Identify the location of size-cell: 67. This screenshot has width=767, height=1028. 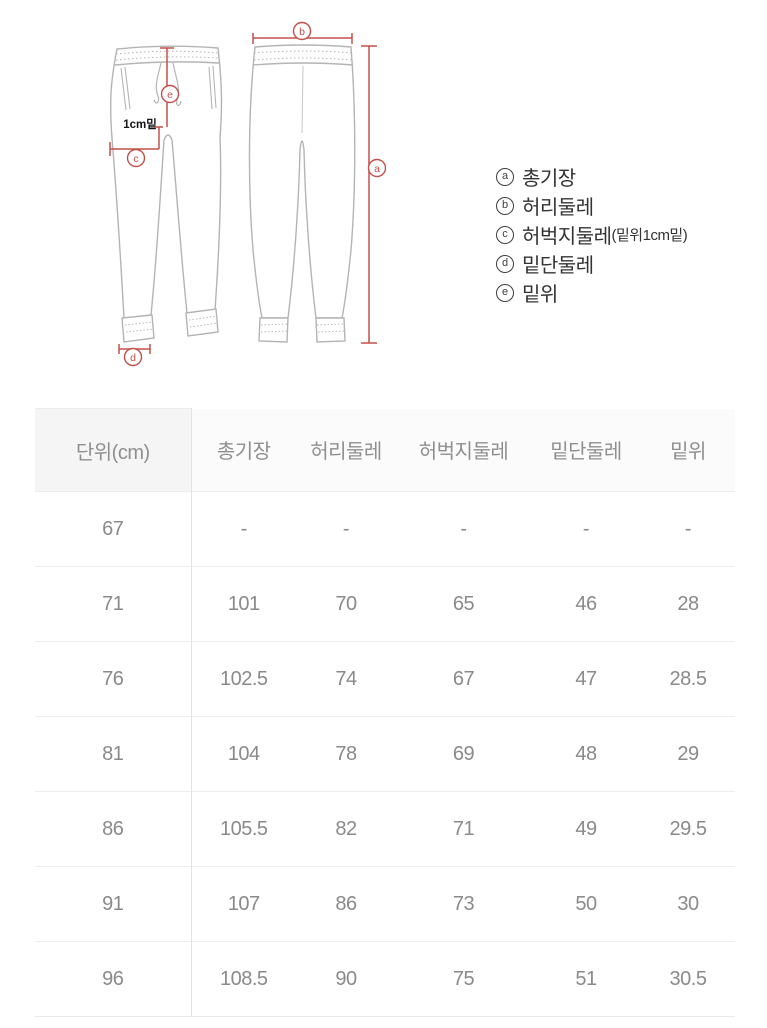
(113, 529).